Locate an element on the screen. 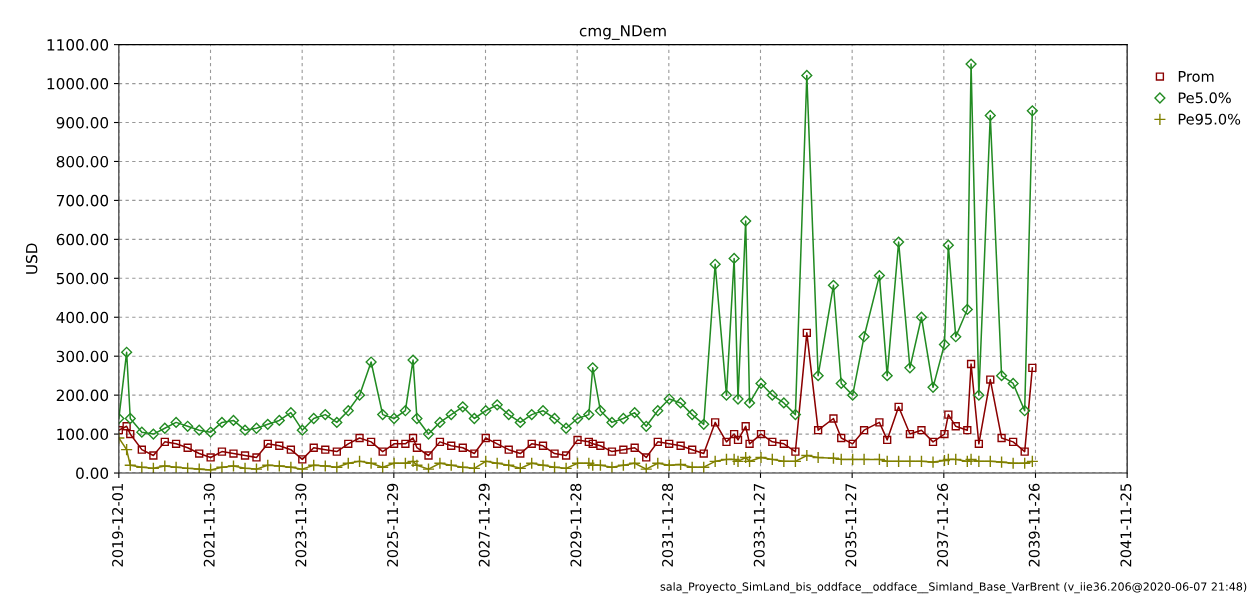 The height and width of the screenshot is (595, 1251). x-tick-label: 2025-11-29 is located at coordinates (393, 525).